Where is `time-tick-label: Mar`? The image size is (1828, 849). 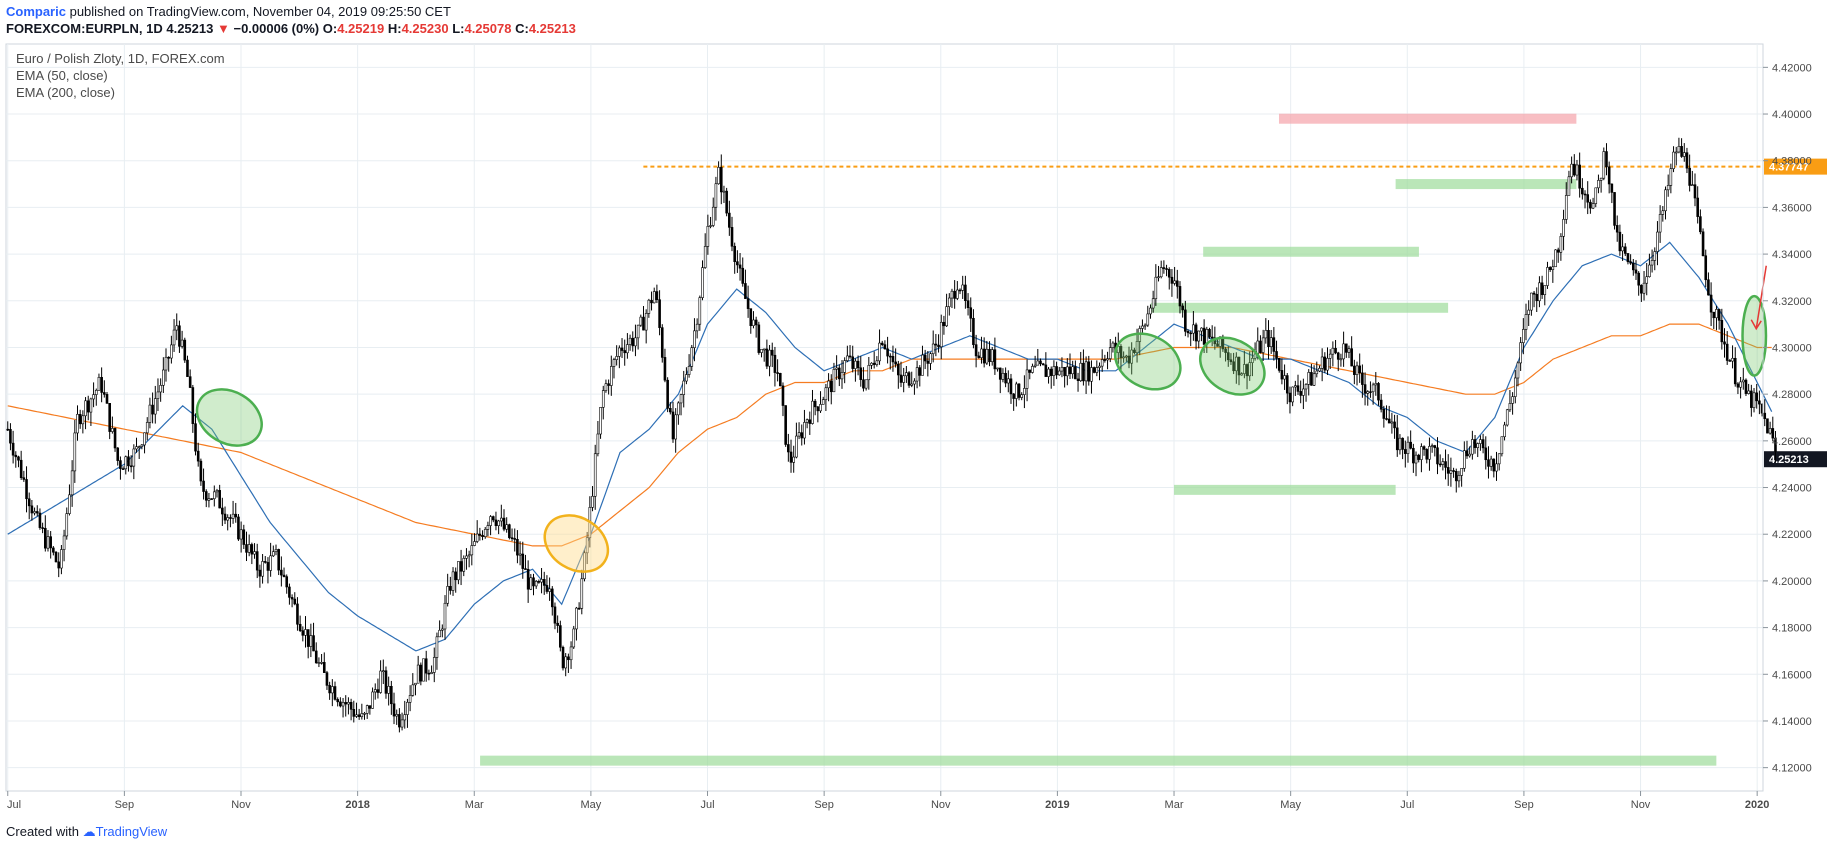
time-tick-label: Mar is located at coordinates (474, 805).